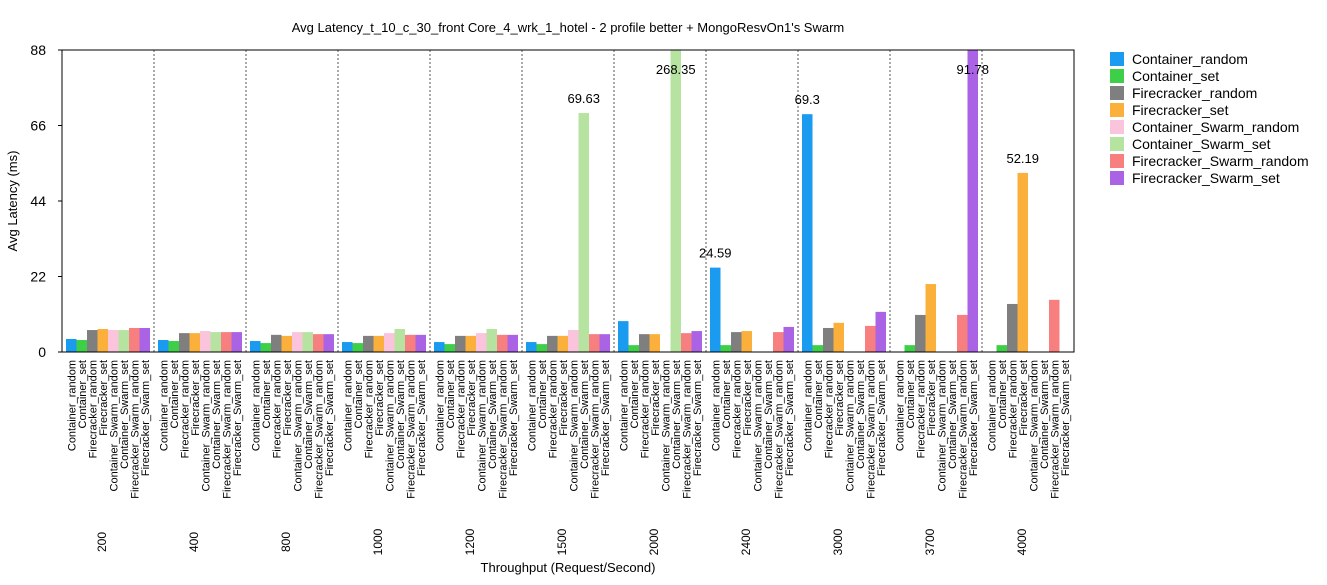  What do you see at coordinates (470, 541) in the screenshot?
I see `group-label: 1200` at bounding box center [470, 541].